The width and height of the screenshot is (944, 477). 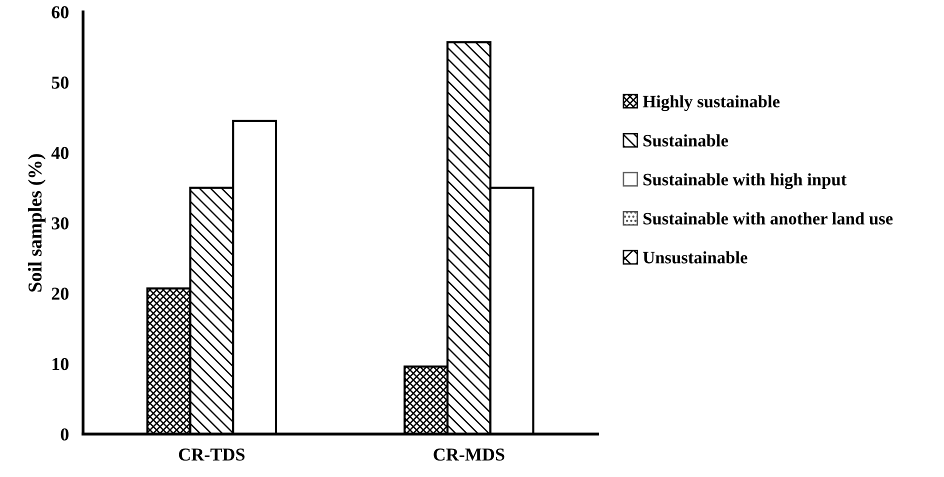 What do you see at coordinates (60, 82) in the screenshot?
I see `y-tick-label: 50` at bounding box center [60, 82].